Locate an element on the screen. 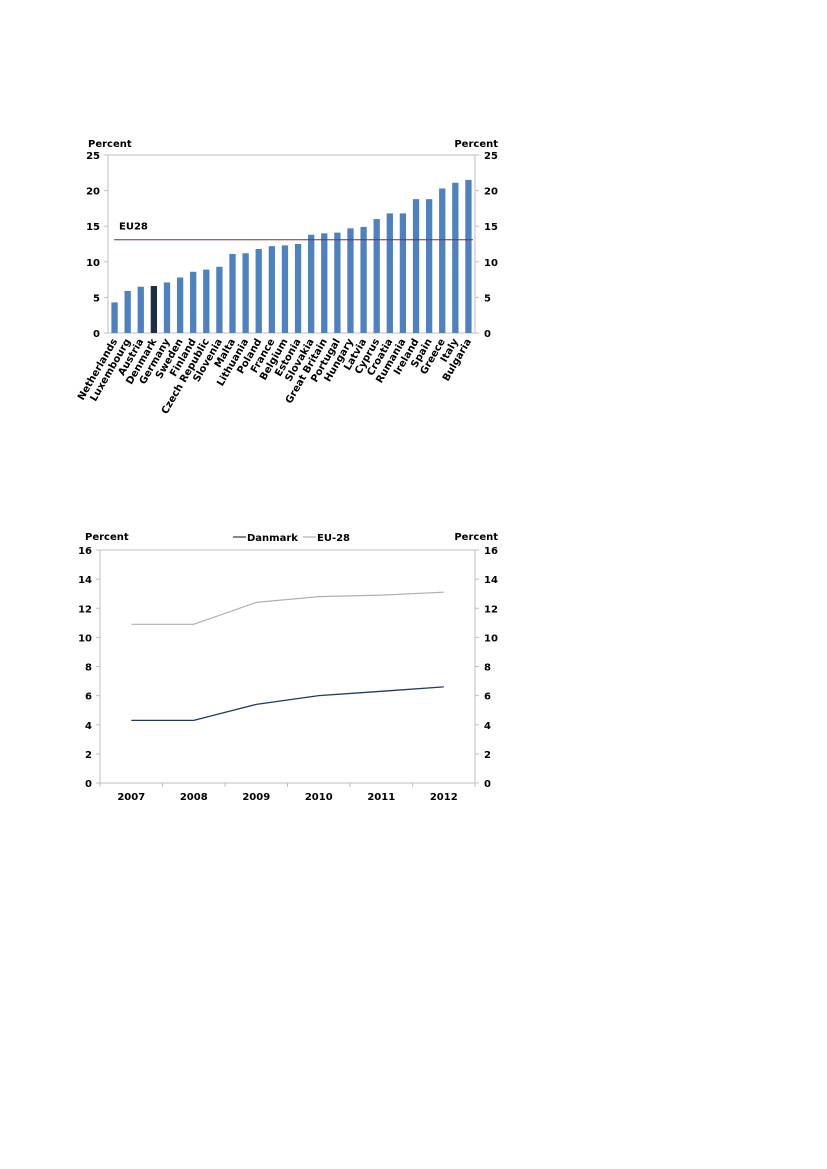 This screenshot has height=1169, width=827. line-y-tick-label-right: 2 is located at coordinates (487, 755).